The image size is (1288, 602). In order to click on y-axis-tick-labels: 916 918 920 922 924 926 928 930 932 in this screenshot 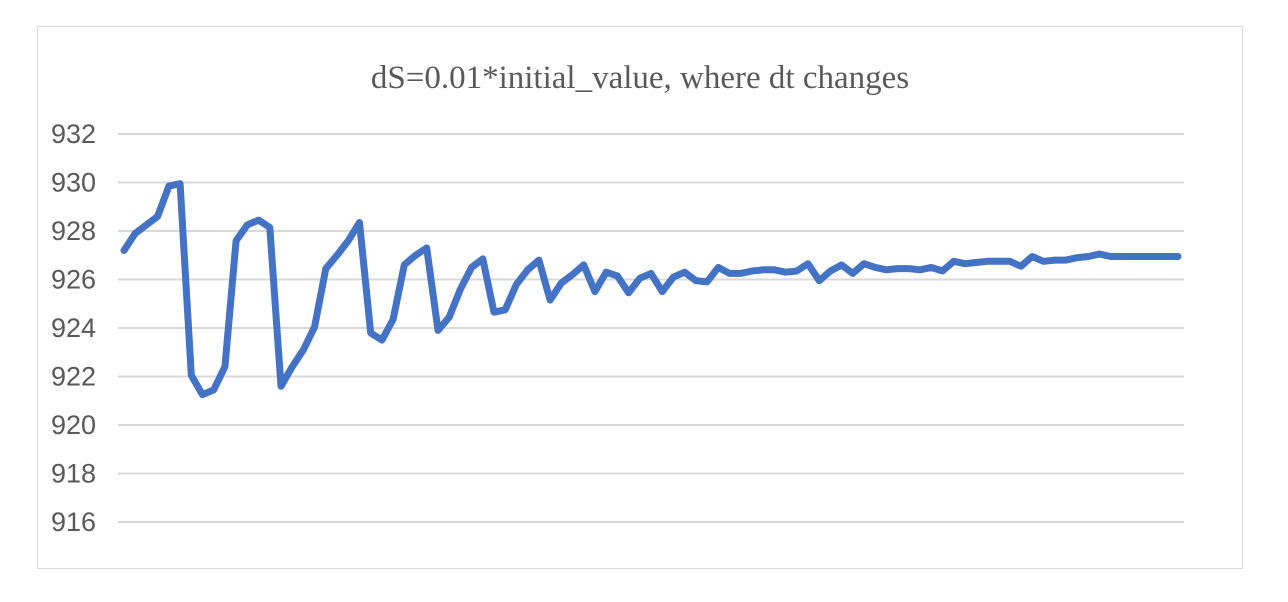, I will do `click(73, 328)`.